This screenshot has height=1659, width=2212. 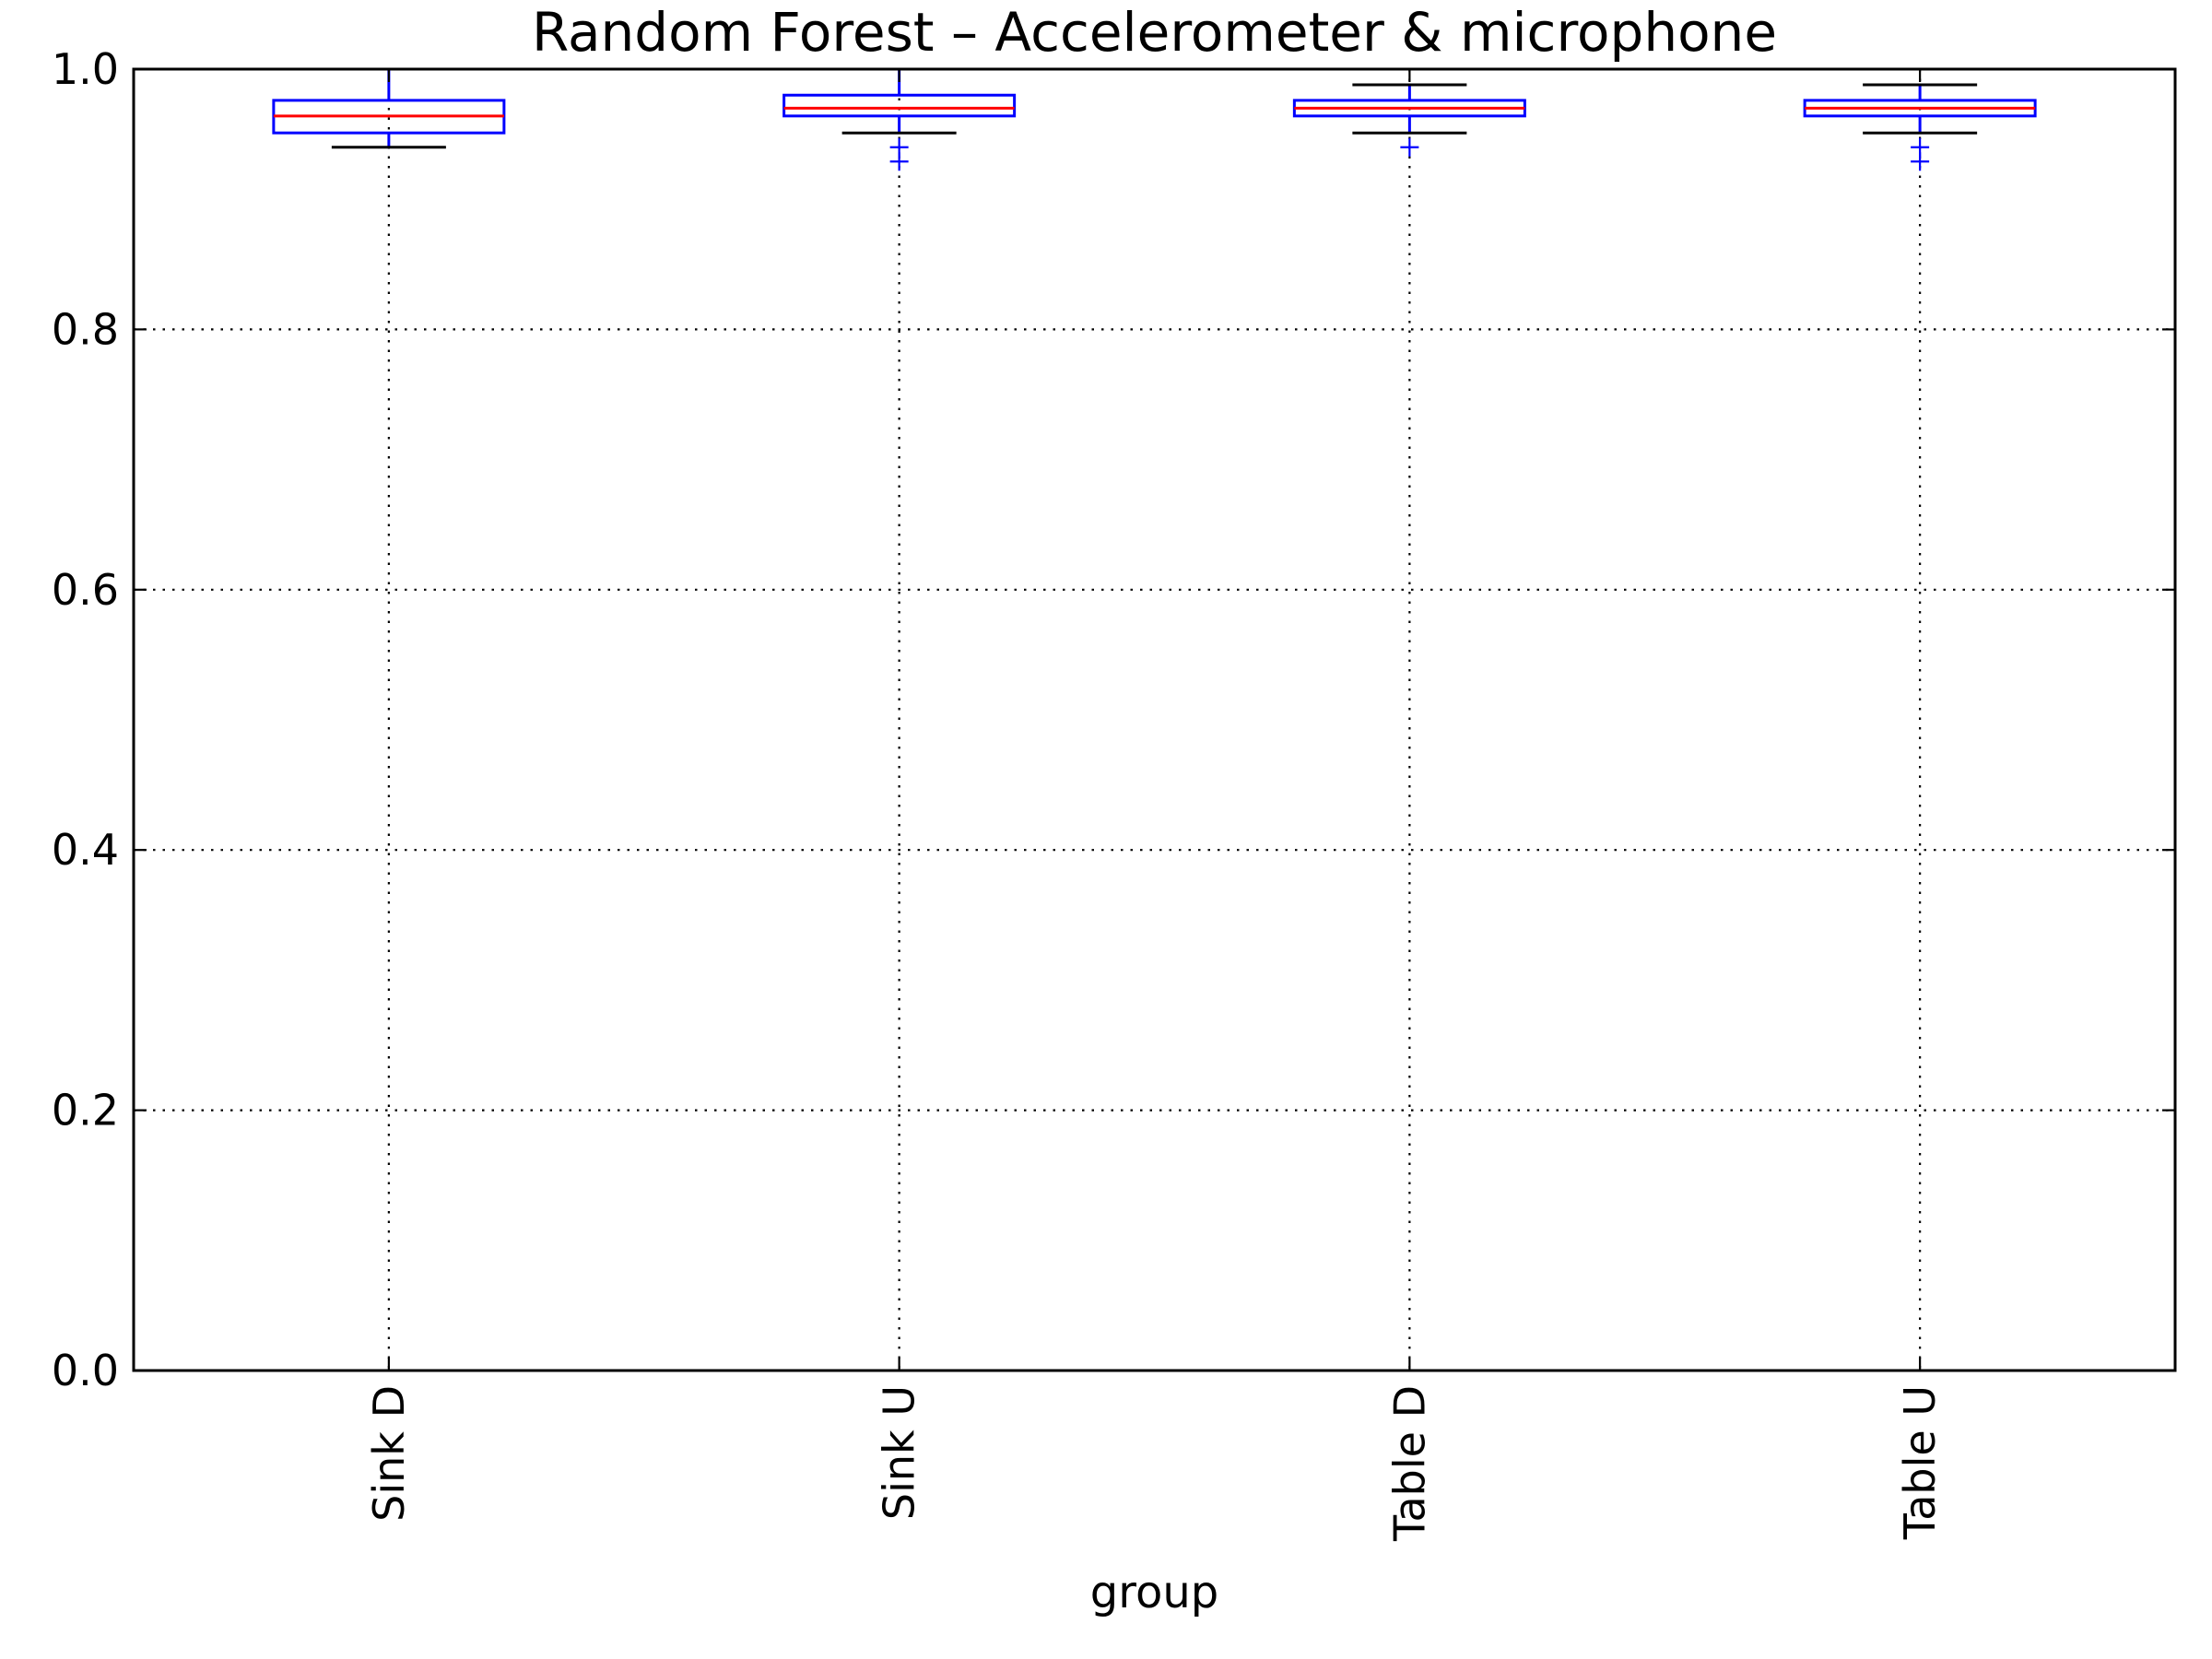 What do you see at coordinates (85, 850) in the screenshot?
I see `y-tick-label: 0.4` at bounding box center [85, 850].